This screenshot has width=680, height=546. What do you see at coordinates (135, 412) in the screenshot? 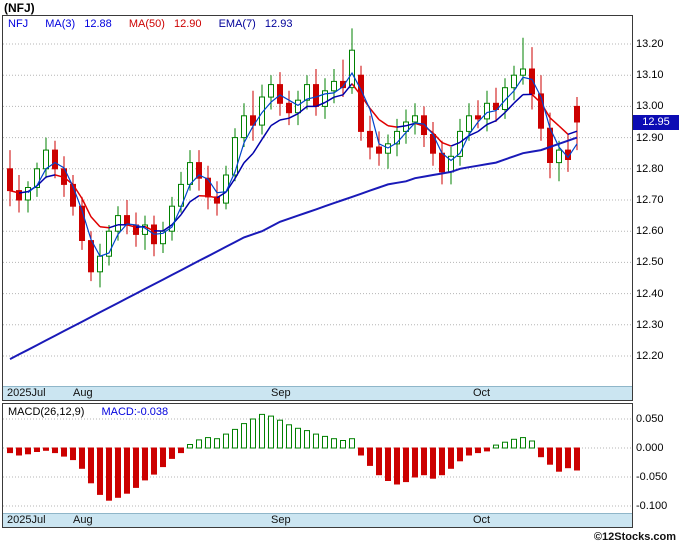
I see `macd-value-label: MACD:-0.038` at bounding box center [135, 412].